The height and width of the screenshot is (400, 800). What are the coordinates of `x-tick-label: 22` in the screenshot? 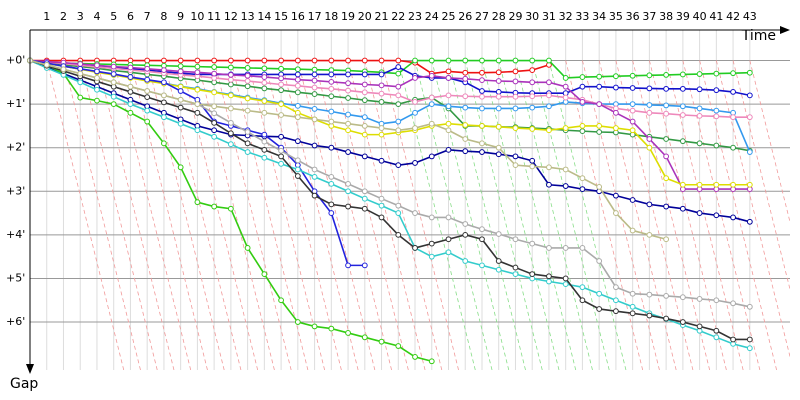 It's located at (398, 16).